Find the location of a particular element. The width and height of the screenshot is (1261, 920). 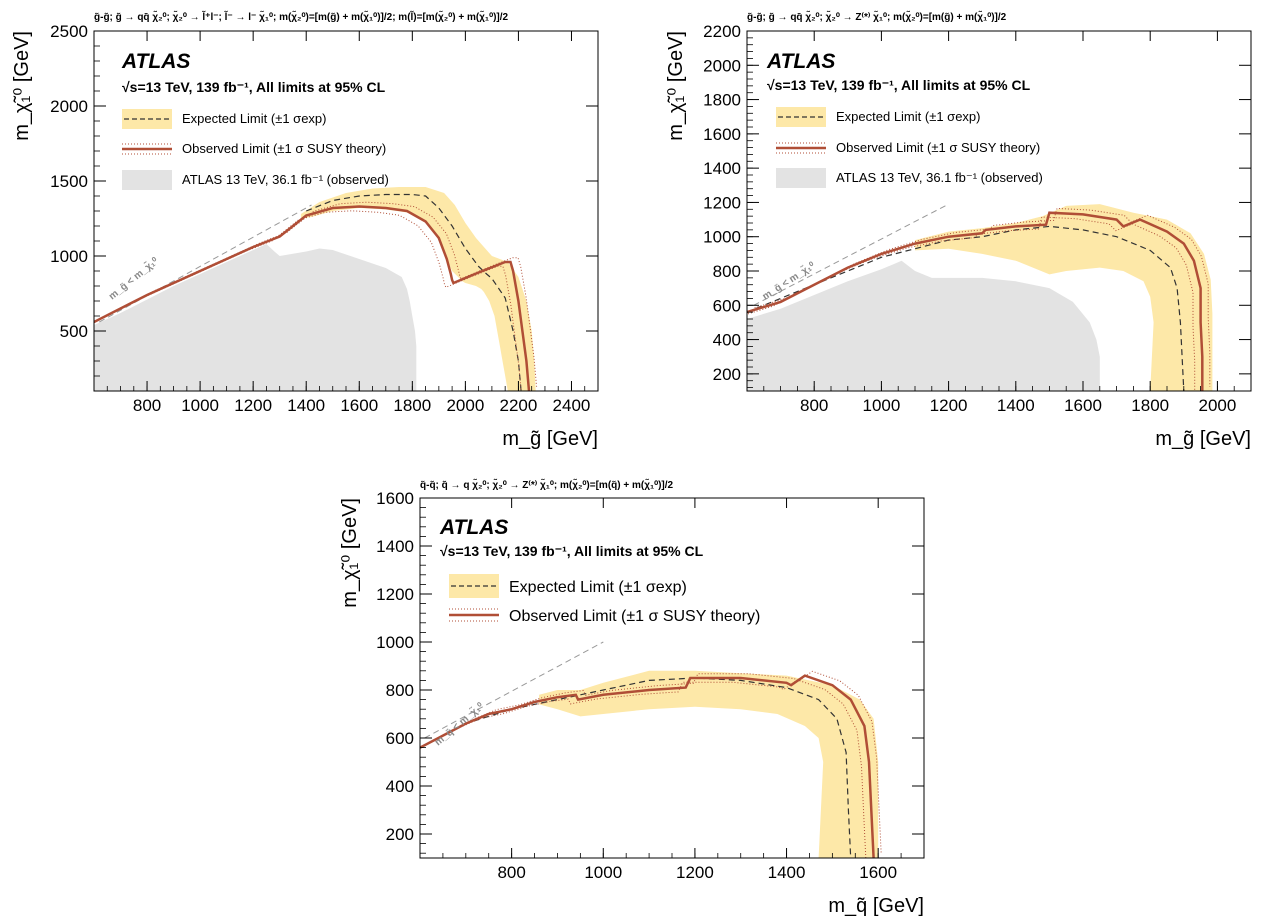

y-tick-label: 2500 is located at coordinates (69, 31).